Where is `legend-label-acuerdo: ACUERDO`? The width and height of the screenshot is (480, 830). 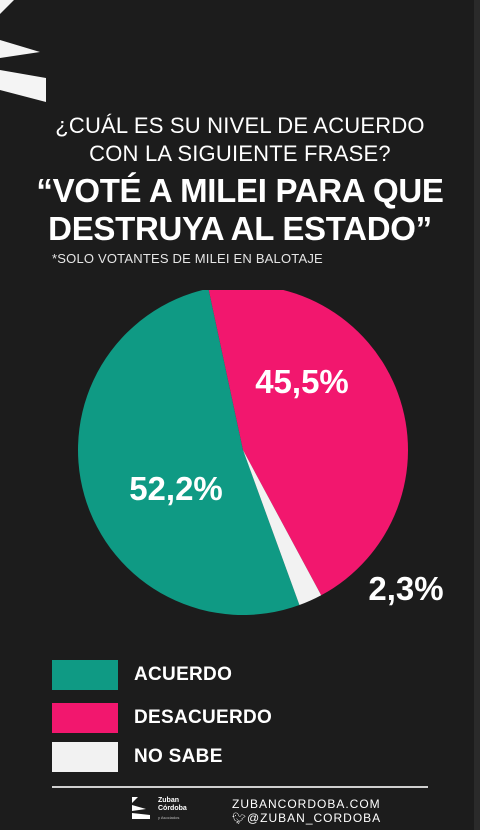
legend-label-acuerdo: ACUERDO is located at coordinates (183, 674).